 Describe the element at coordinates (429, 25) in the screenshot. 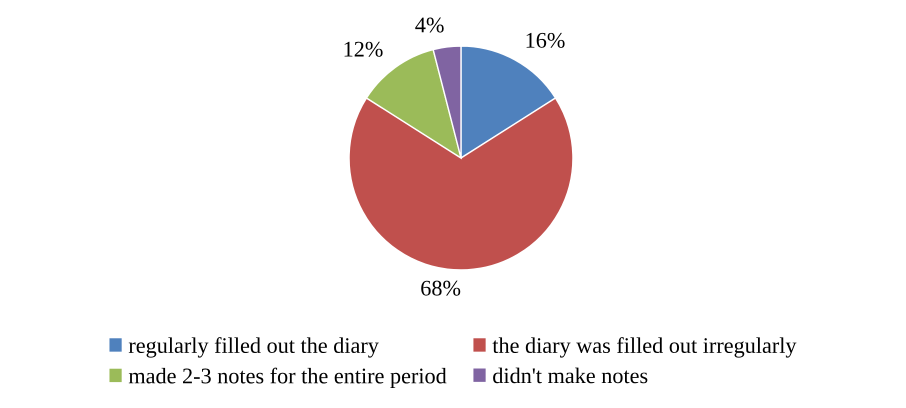

I see `data-label: 4%` at that location.